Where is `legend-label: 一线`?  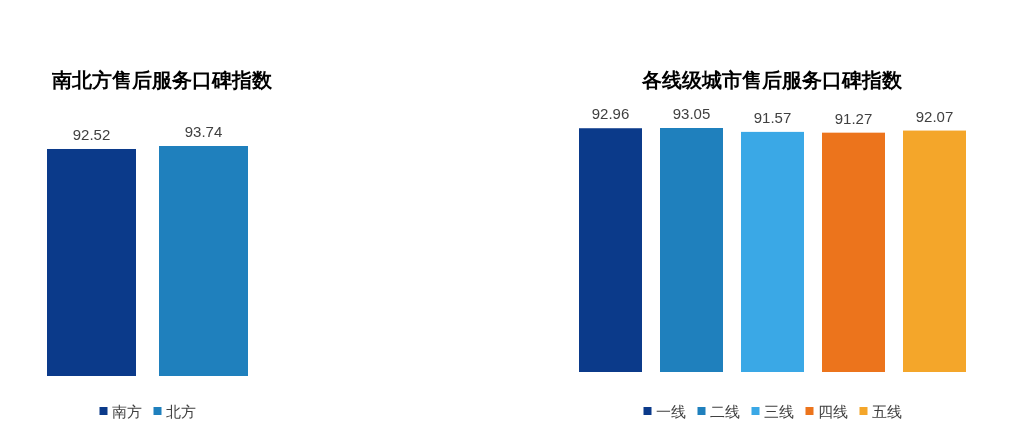 legend-label: 一线 is located at coordinates (670, 411).